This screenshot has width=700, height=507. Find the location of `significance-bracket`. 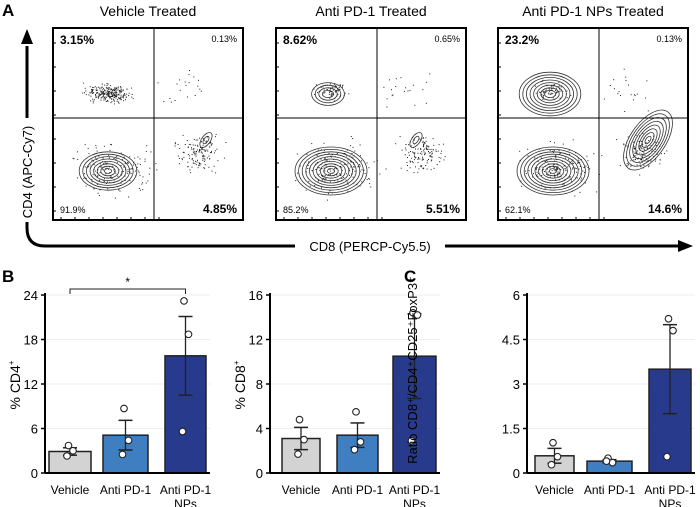

significance-bracket is located at coordinates (127, 291).